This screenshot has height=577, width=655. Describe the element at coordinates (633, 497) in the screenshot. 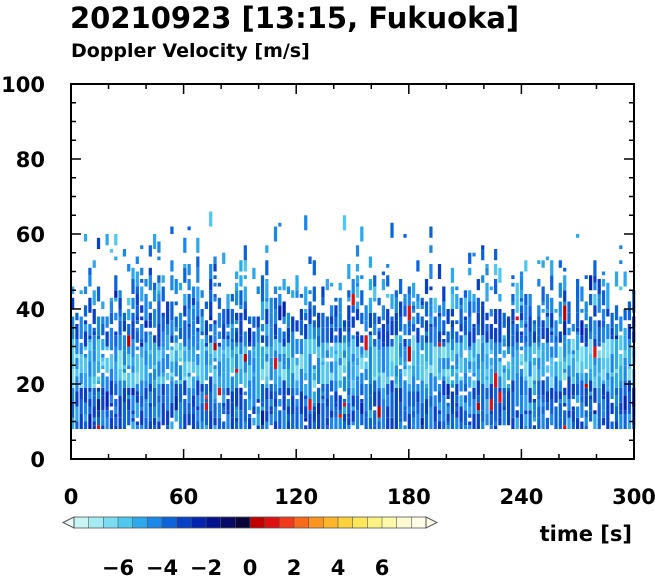

I see `x-tick-label: 300` at that location.